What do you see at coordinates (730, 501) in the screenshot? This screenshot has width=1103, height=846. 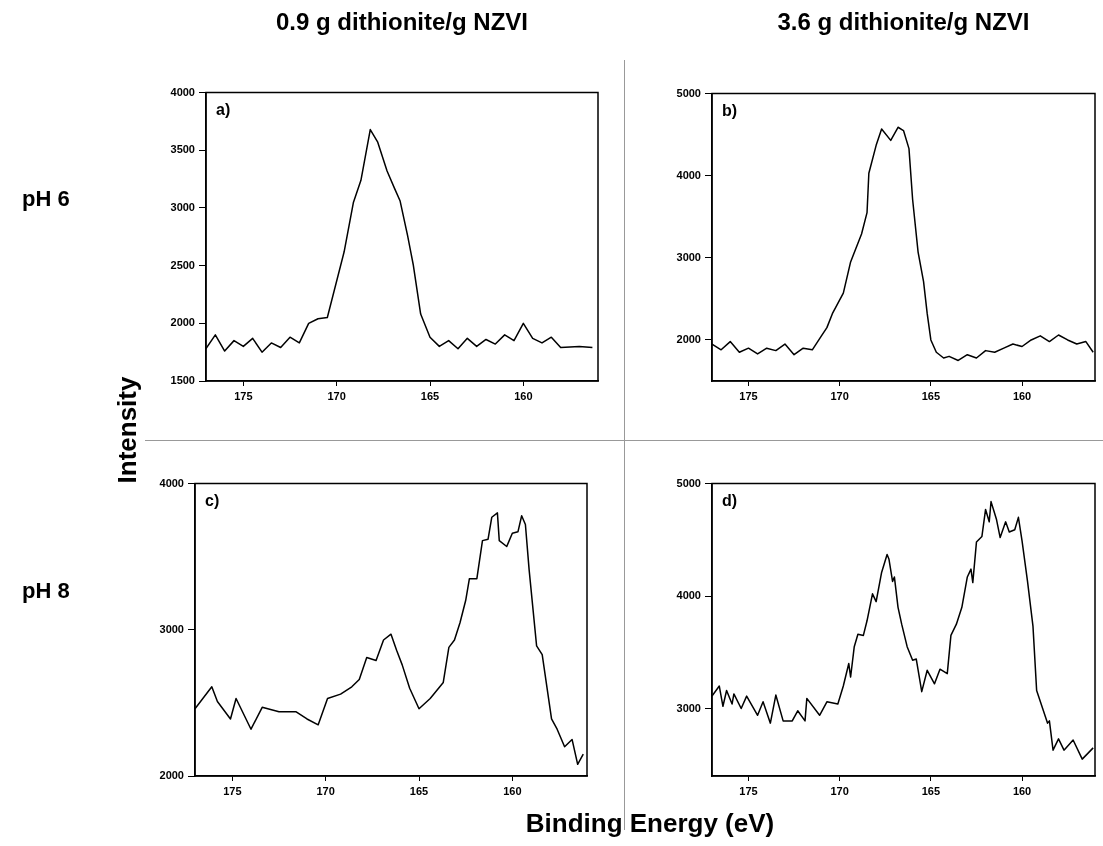 I see `annotation: d)` at bounding box center [730, 501].